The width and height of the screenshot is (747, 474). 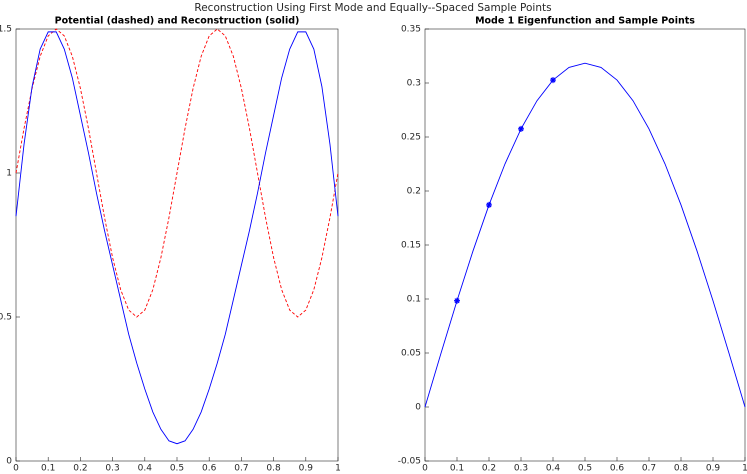 What do you see at coordinates (6, 30) in the screenshot?
I see `y-tick-label: 1.5` at bounding box center [6, 30].